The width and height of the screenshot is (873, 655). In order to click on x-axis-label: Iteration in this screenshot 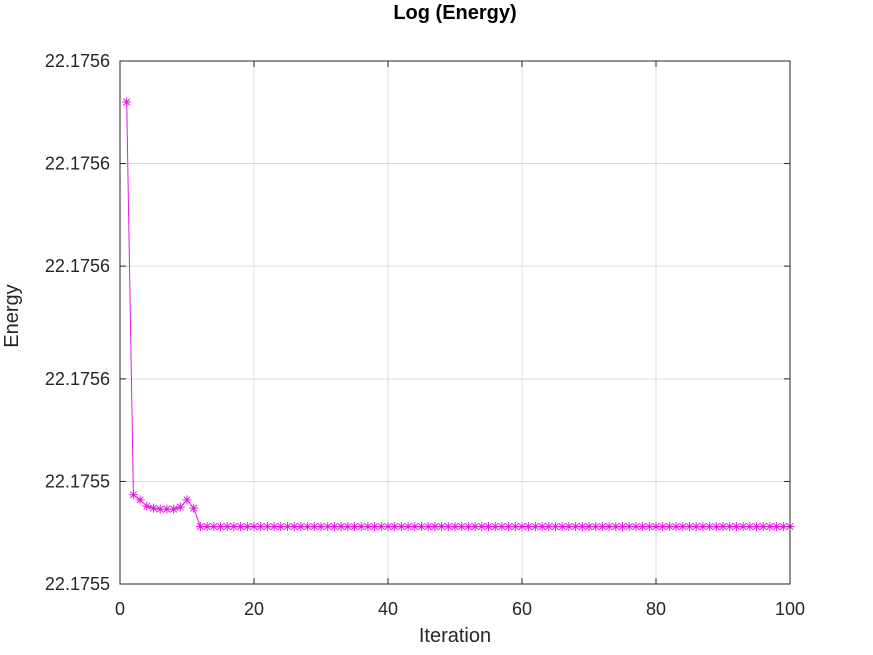, I will do `click(455, 636)`.